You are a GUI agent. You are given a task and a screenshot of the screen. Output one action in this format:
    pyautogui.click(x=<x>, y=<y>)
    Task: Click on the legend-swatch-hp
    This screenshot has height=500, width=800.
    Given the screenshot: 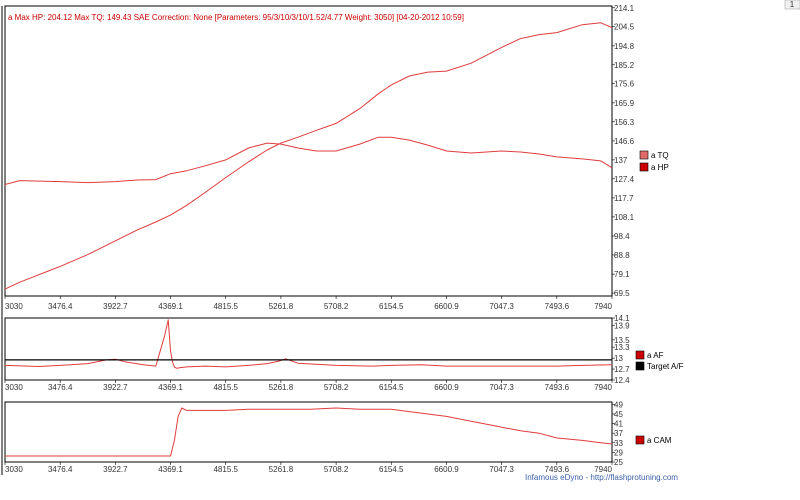 What is the action you would take?
    pyautogui.click(x=644, y=167)
    